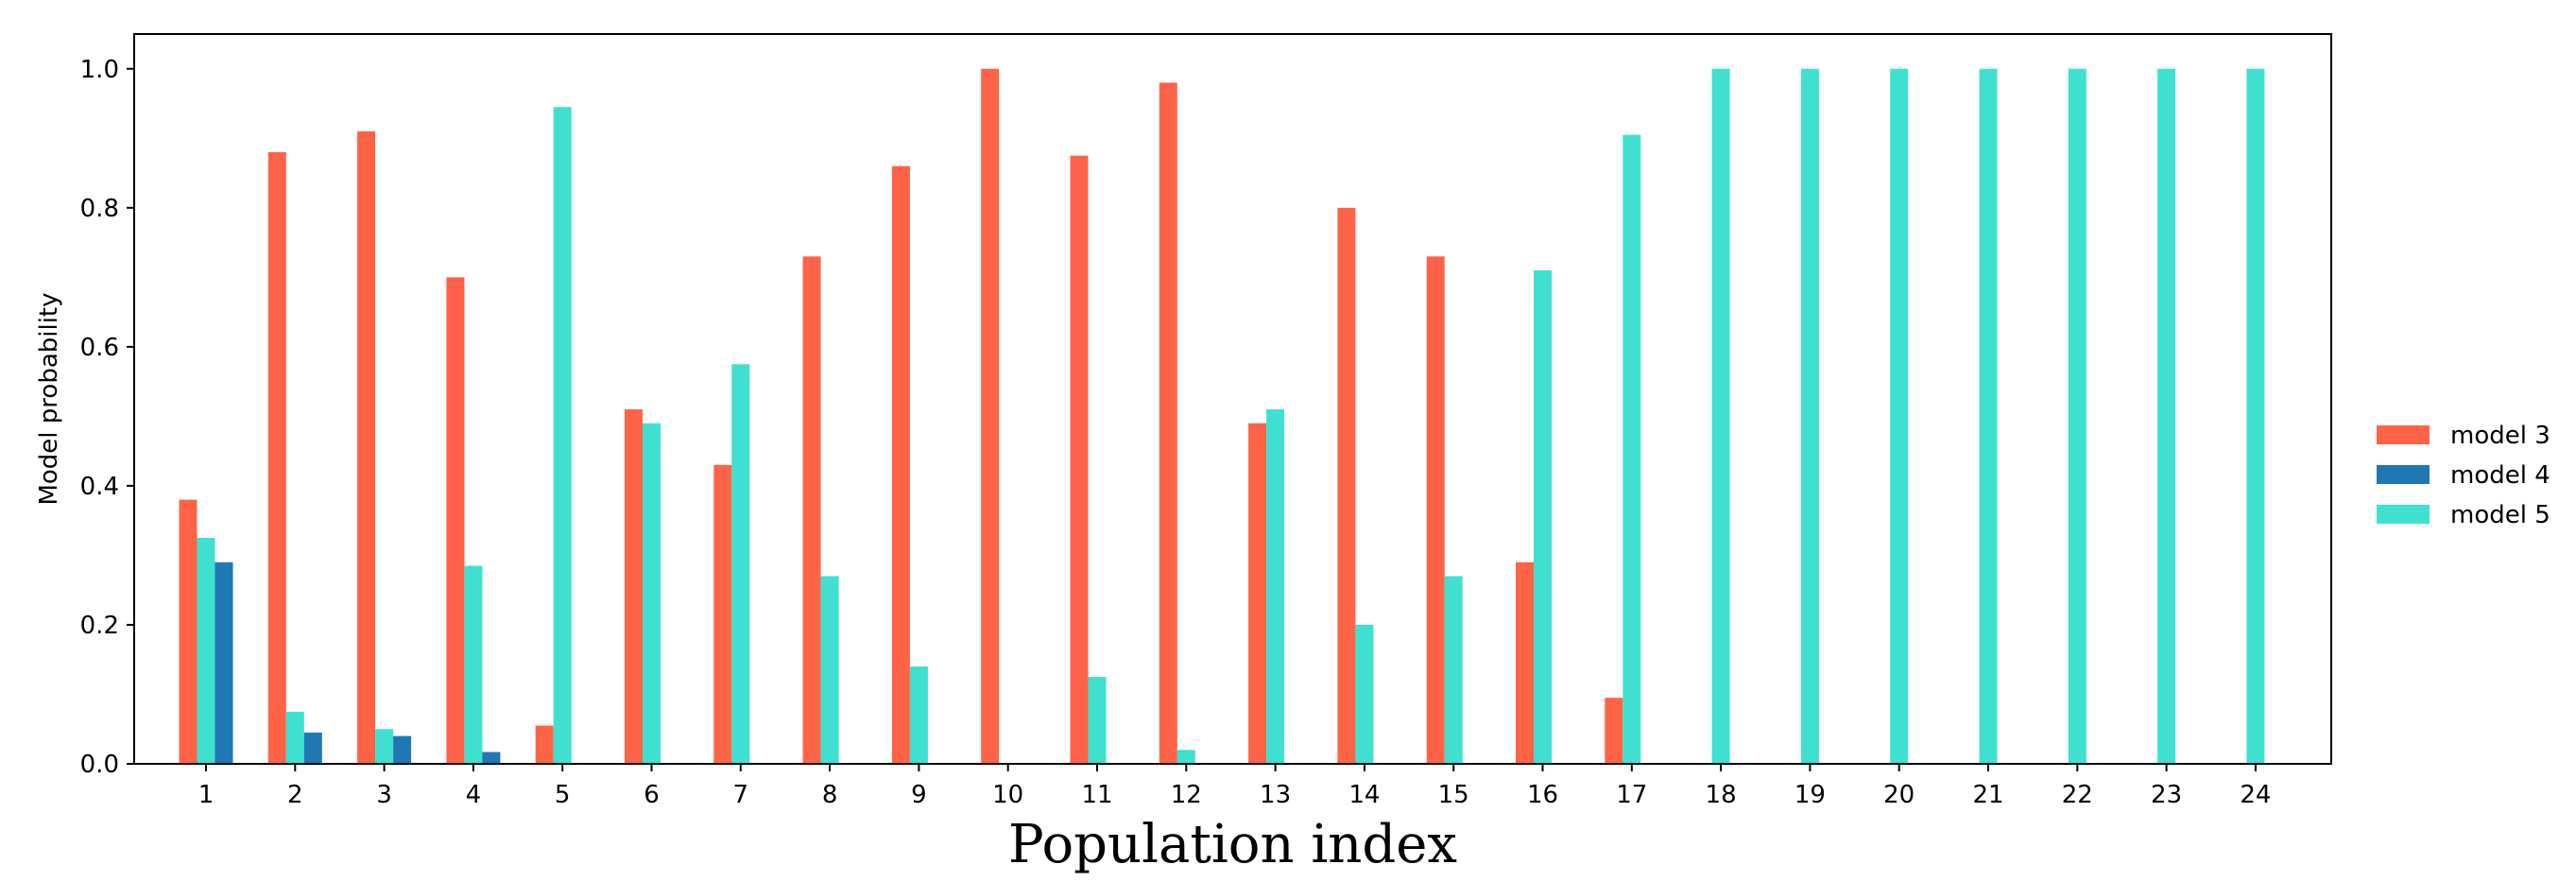 This screenshot has width=2576, height=882. Describe the element at coordinates (2255, 795) in the screenshot. I see `x-tick-label: 24` at that location.